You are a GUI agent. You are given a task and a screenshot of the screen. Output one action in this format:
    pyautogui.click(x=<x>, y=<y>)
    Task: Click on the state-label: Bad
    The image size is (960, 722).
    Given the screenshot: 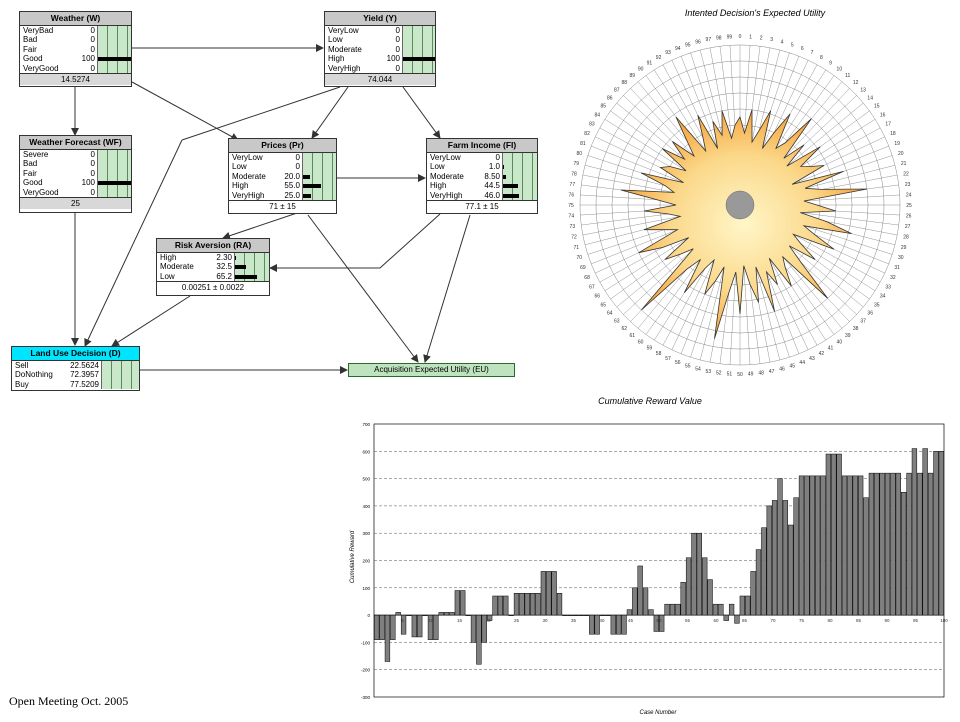 What is the action you would take?
    pyautogui.click(x=45, y=163)
    